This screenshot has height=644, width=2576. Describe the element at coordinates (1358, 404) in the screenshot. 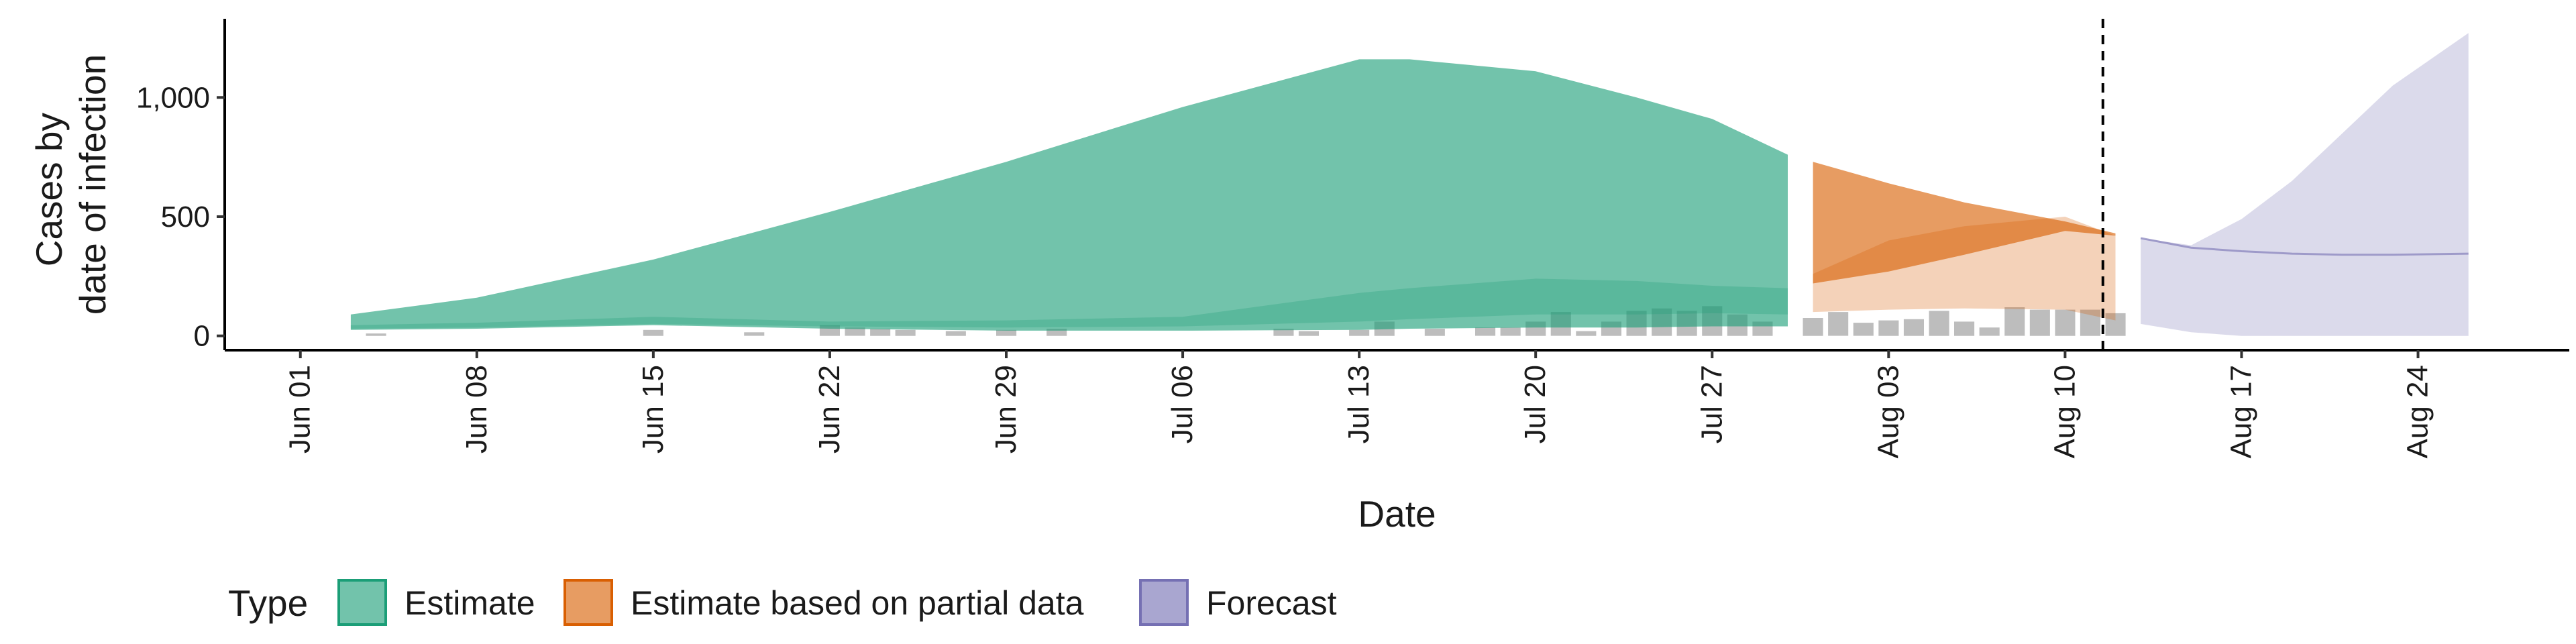

I see `x-tick-label: Jul 13` at that location.